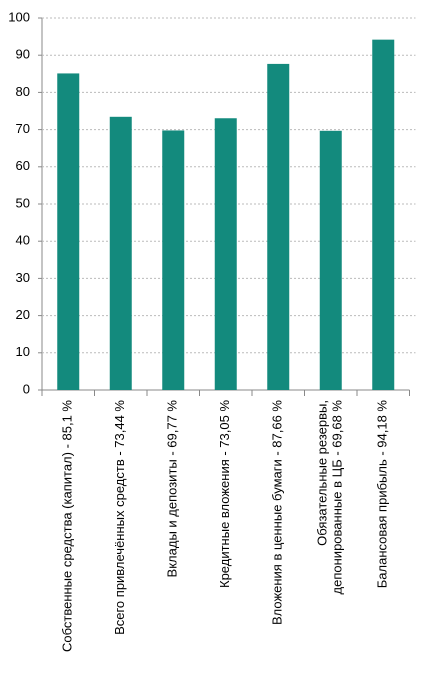 The image size is (423, 691). What do you see at coordinates (23, 165) in the screenshot?
I see `y-tick-label: 60` at bounding box center [23, 165].